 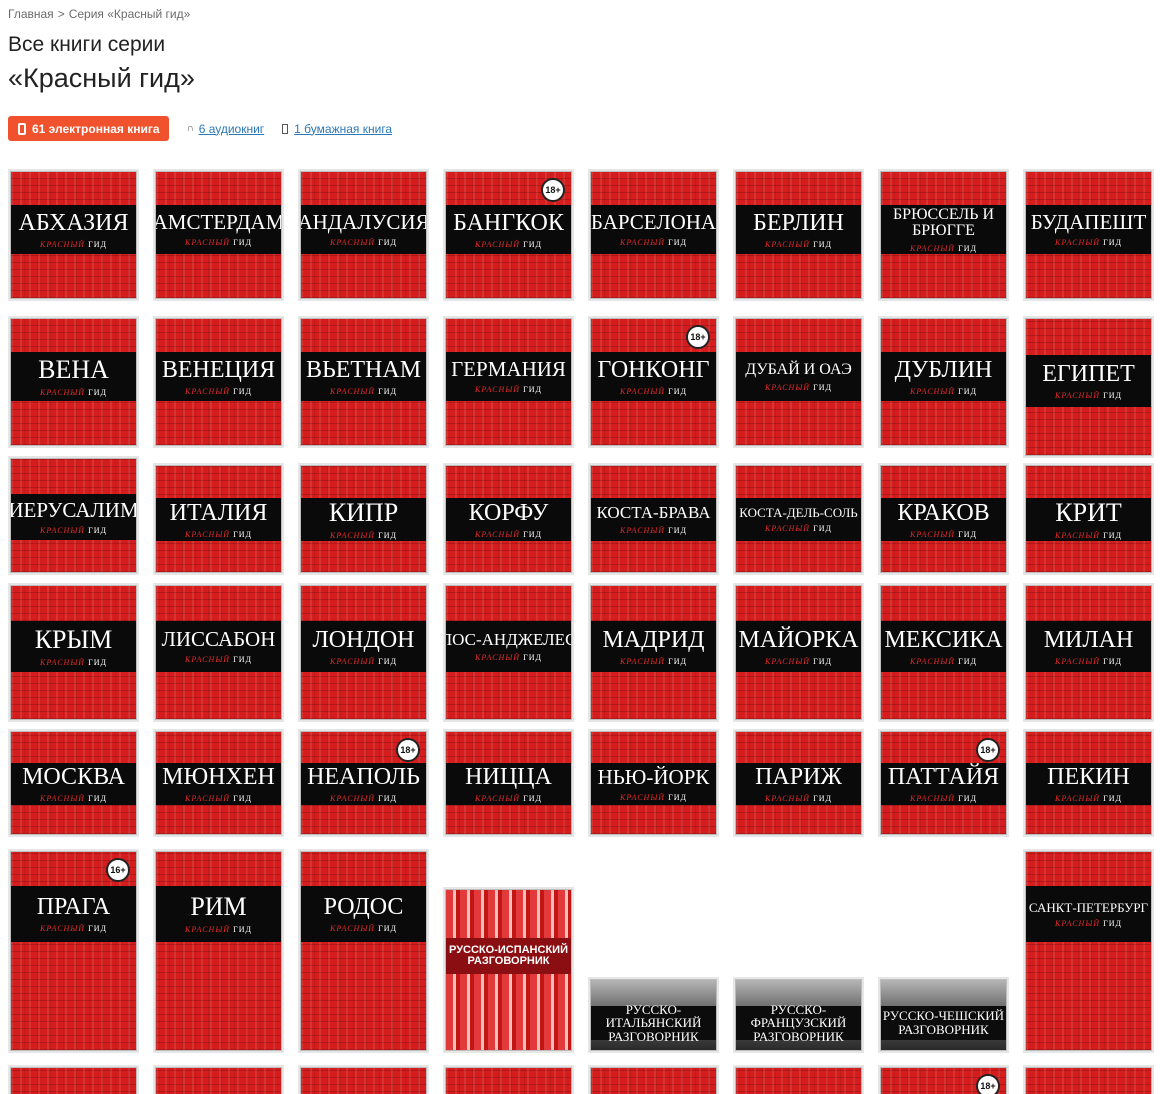 What do you see at coordinates (73, 951) in the screenshot?
I see `book-cover-прага: ПРАГА КРАСНЫЙ ГИД 16+` at bounding box center [73, 951].